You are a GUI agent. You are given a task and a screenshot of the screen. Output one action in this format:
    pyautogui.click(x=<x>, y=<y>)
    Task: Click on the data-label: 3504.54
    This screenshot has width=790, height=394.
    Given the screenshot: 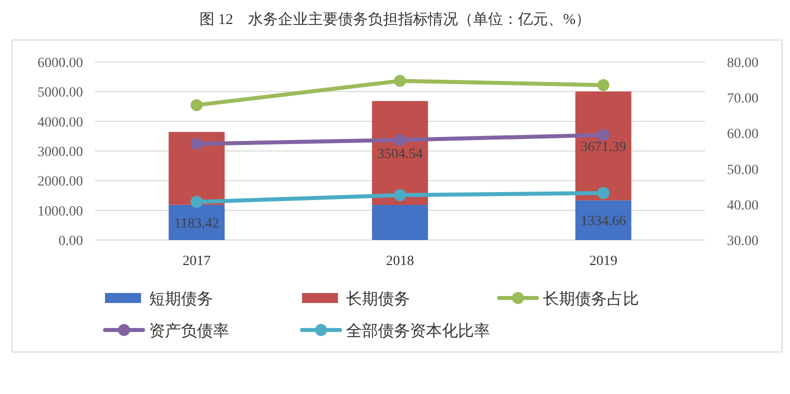 What is the action you would take?
    pyautogui.click(x=400, y=154)
    